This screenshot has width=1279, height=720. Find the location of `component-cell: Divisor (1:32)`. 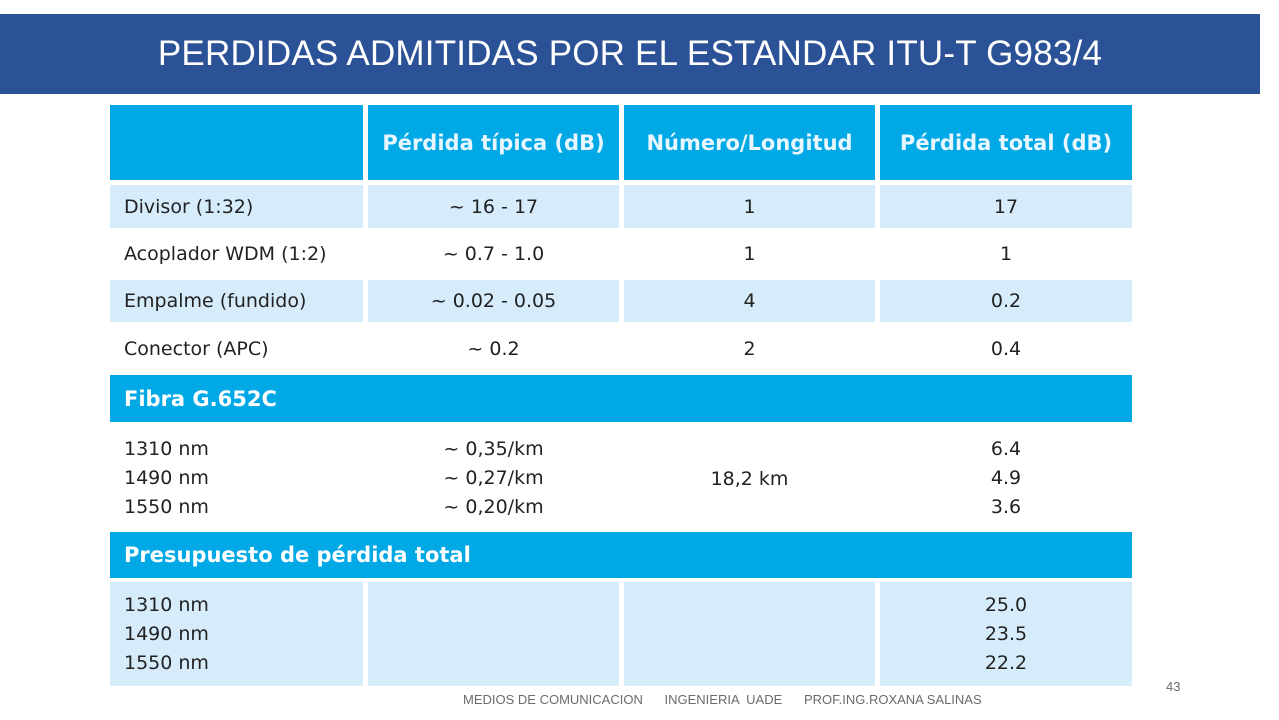

component-cell: Divisor (1:32) is located at coordinates (236, 206).